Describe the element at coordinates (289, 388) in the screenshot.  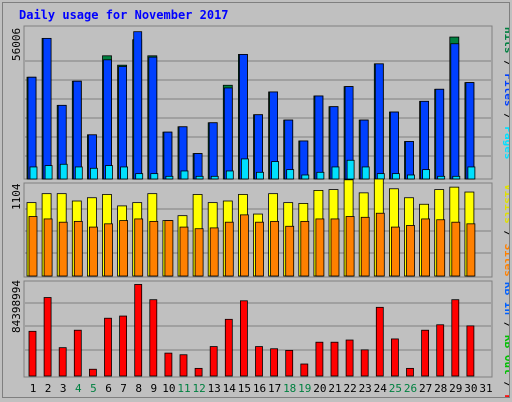
I see `day-label-18: 18` at that location.